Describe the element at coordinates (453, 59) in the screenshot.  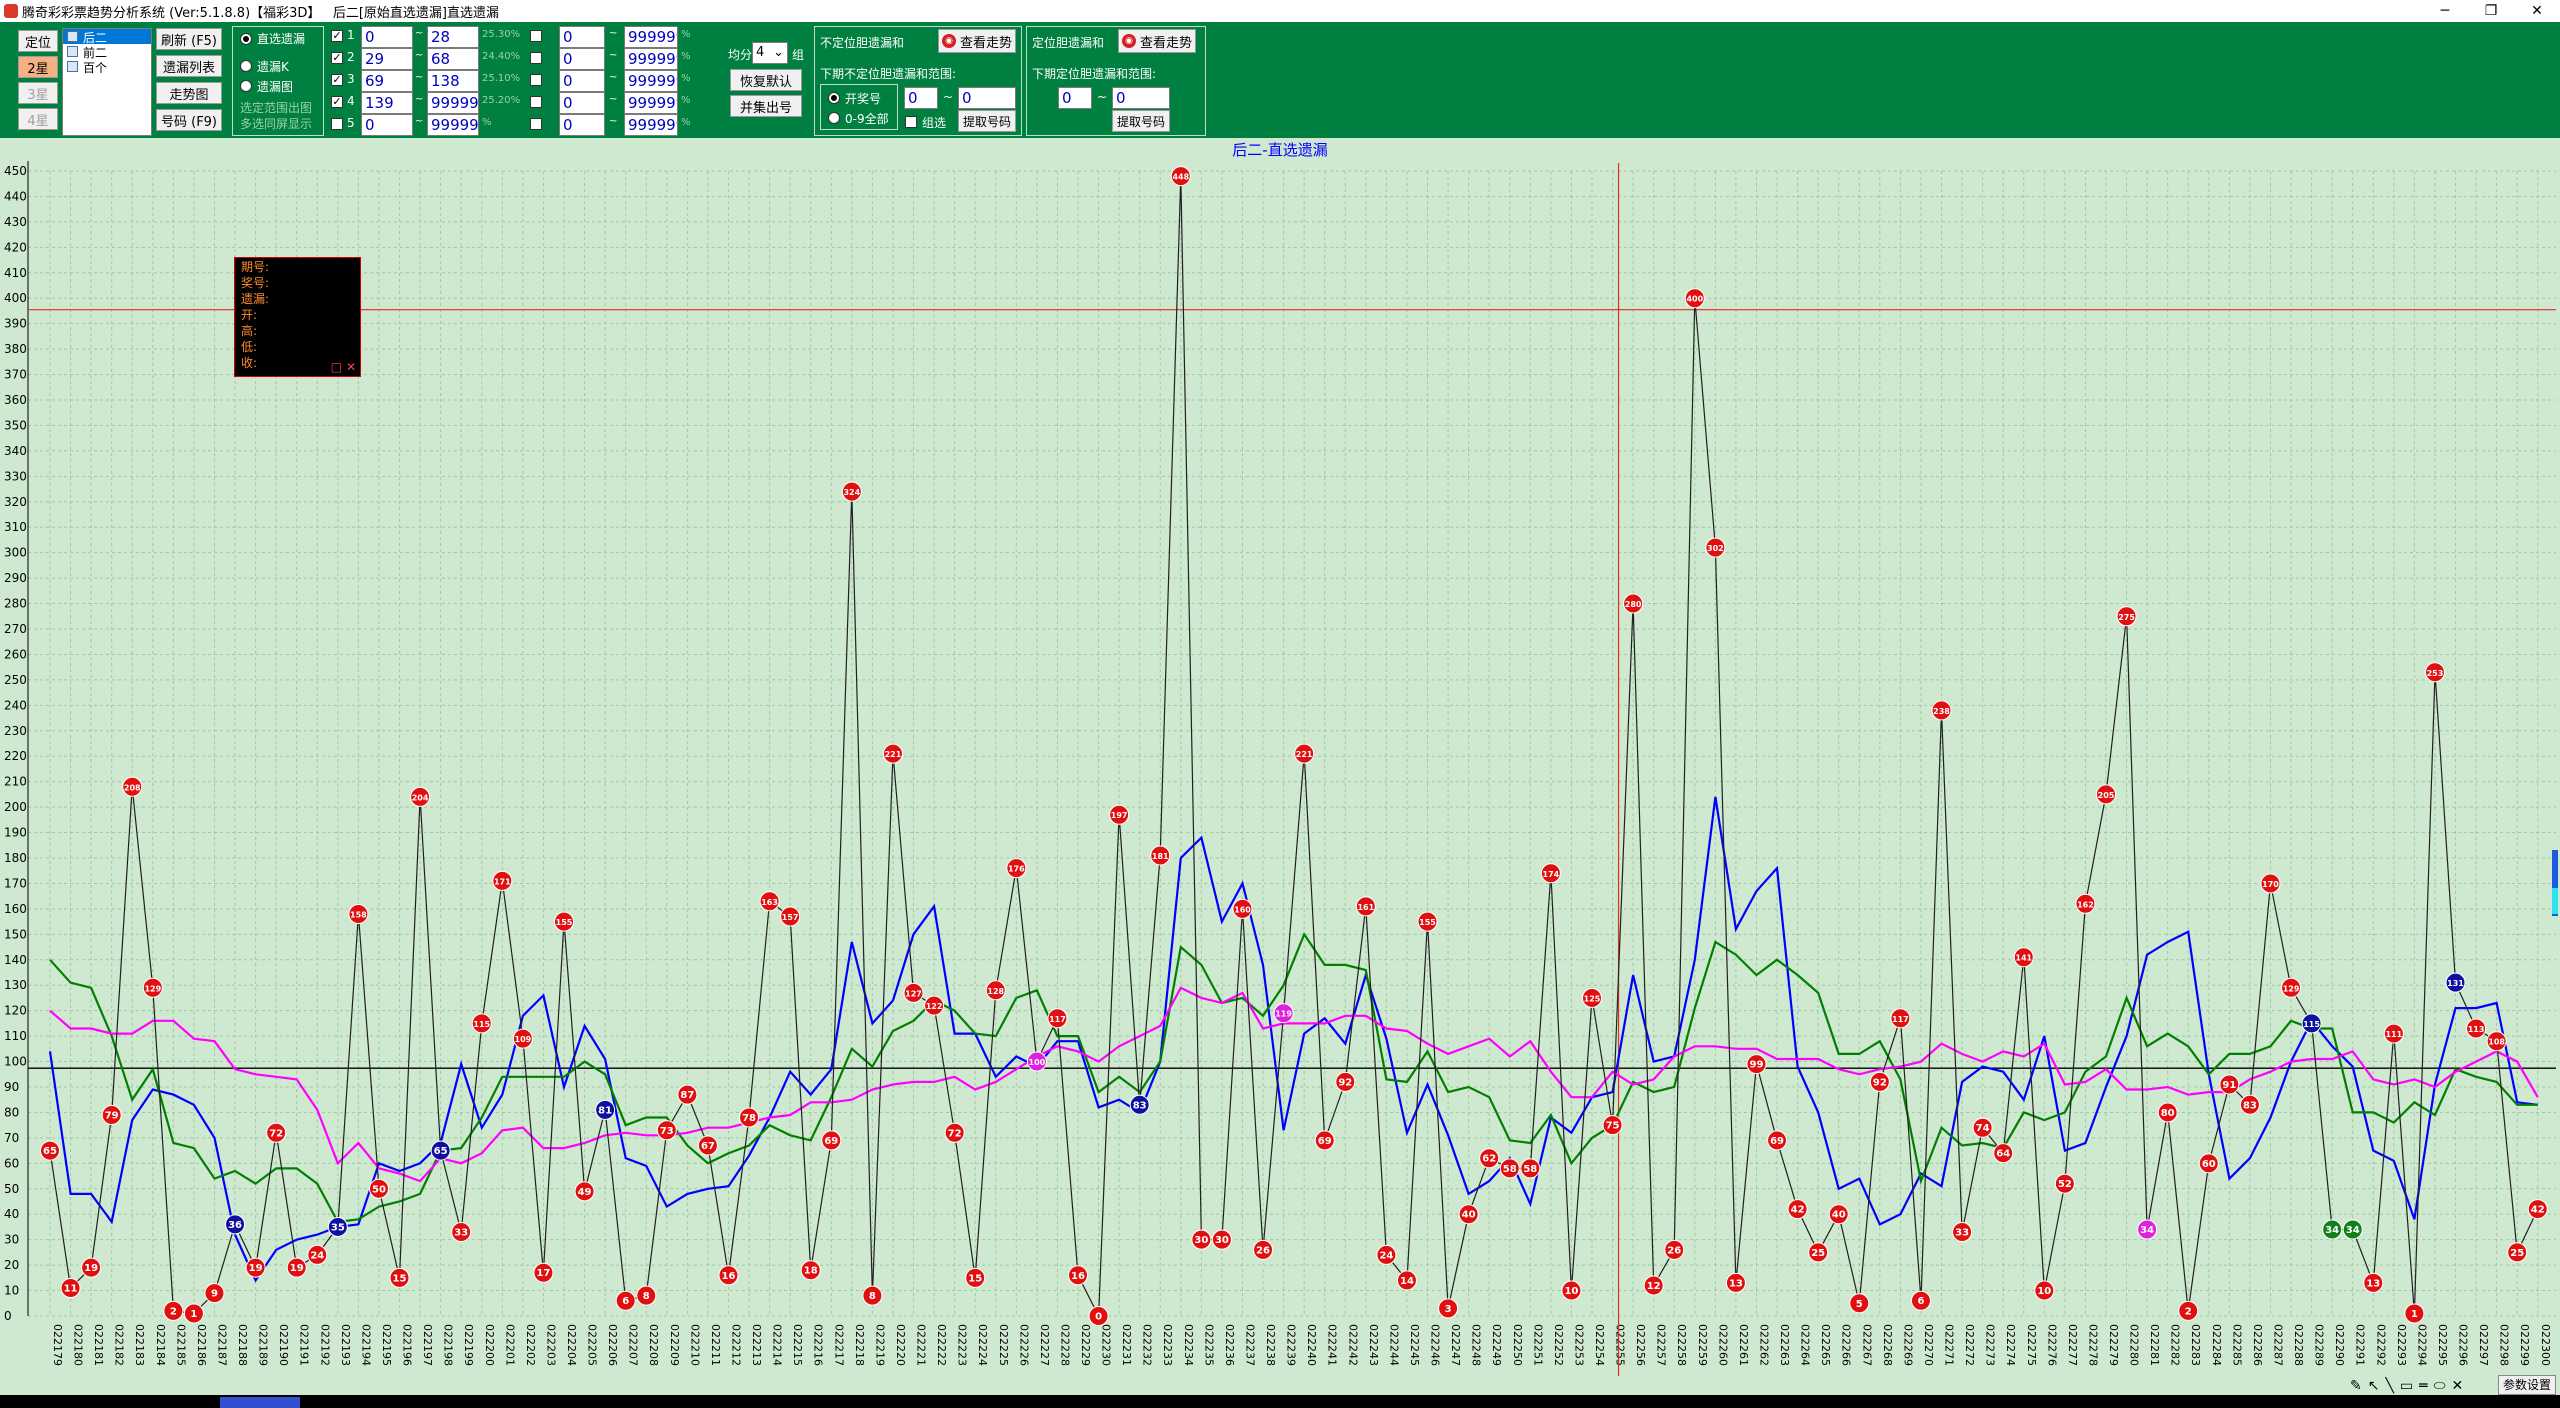
I see `filter-to-input: 68` at that location.